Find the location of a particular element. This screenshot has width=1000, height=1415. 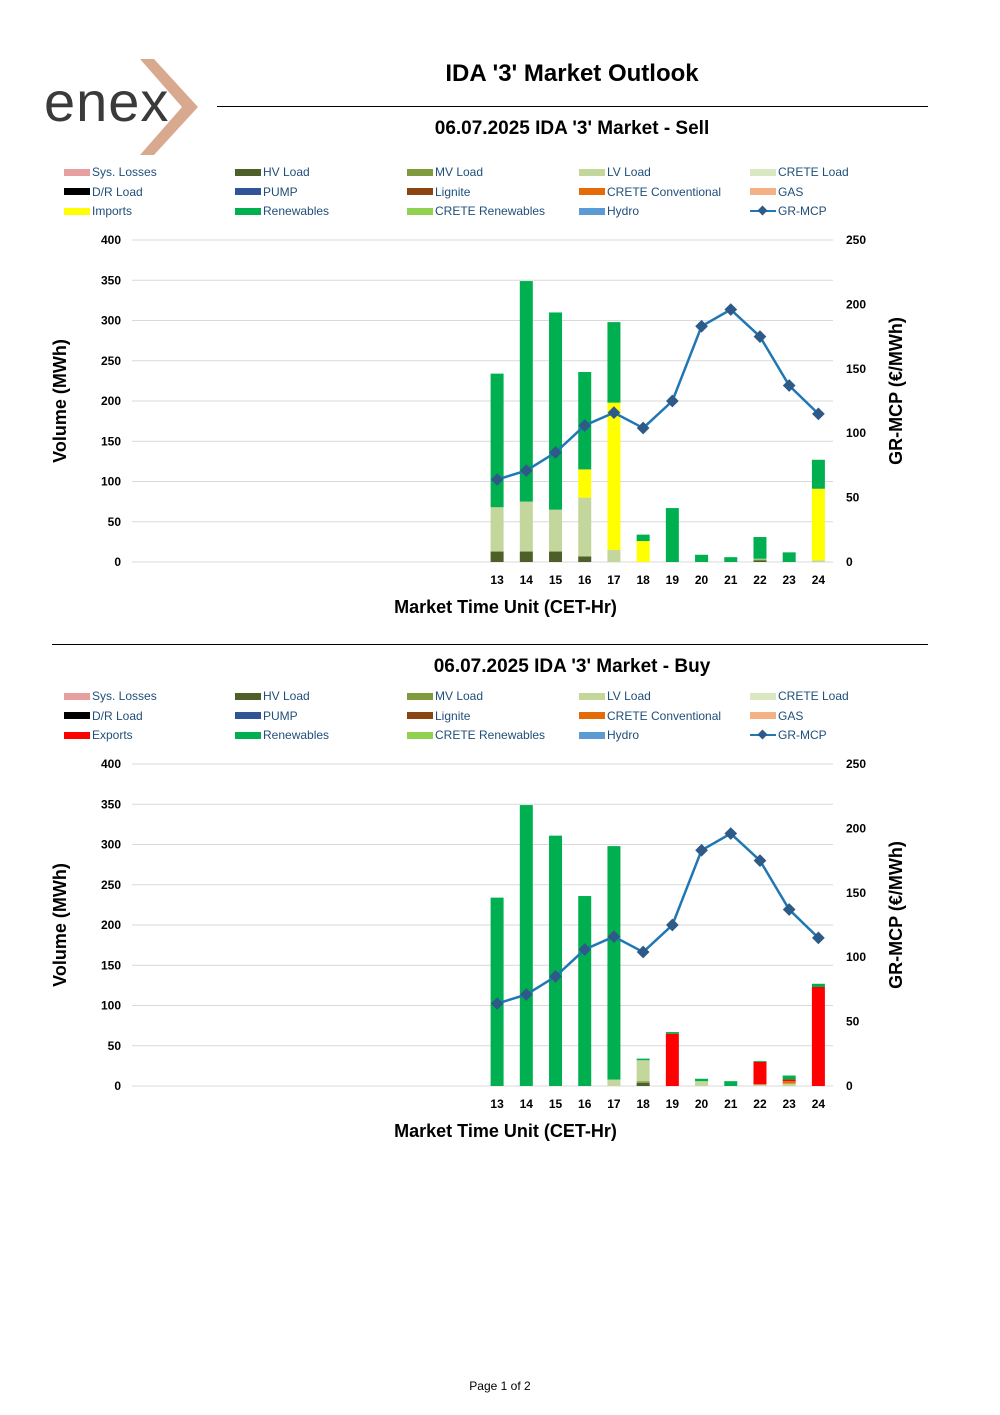

y-tick-label: 350 is located at coordinates (111, 280).